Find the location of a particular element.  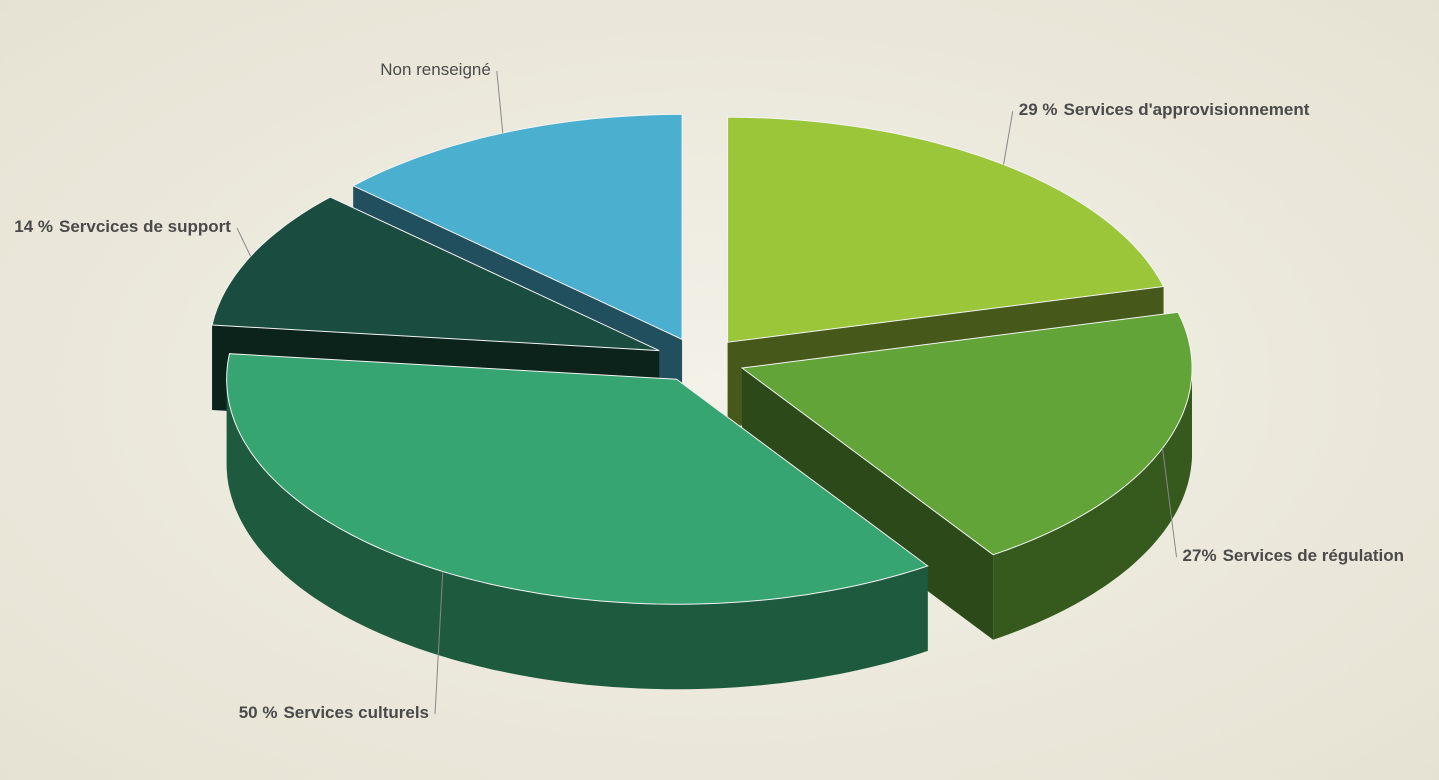

category-label: Servcices de support is located at coordinates (145, 226).